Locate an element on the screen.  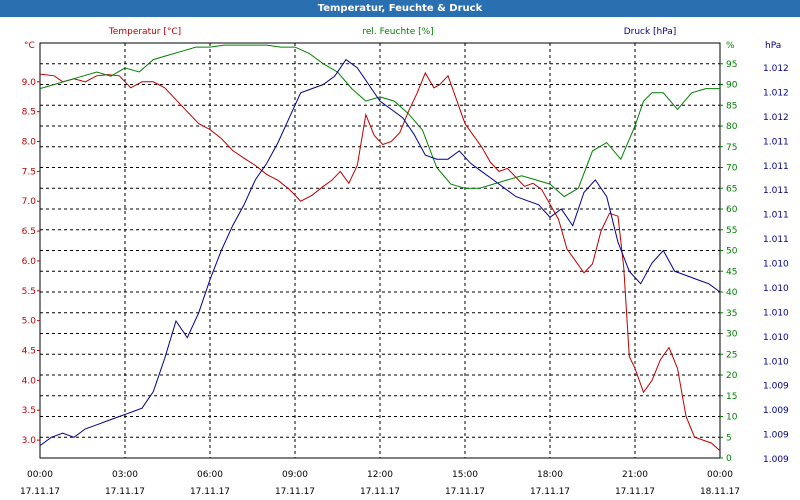
humidity-tick-label: 10 is located at coordinates (732, 418).